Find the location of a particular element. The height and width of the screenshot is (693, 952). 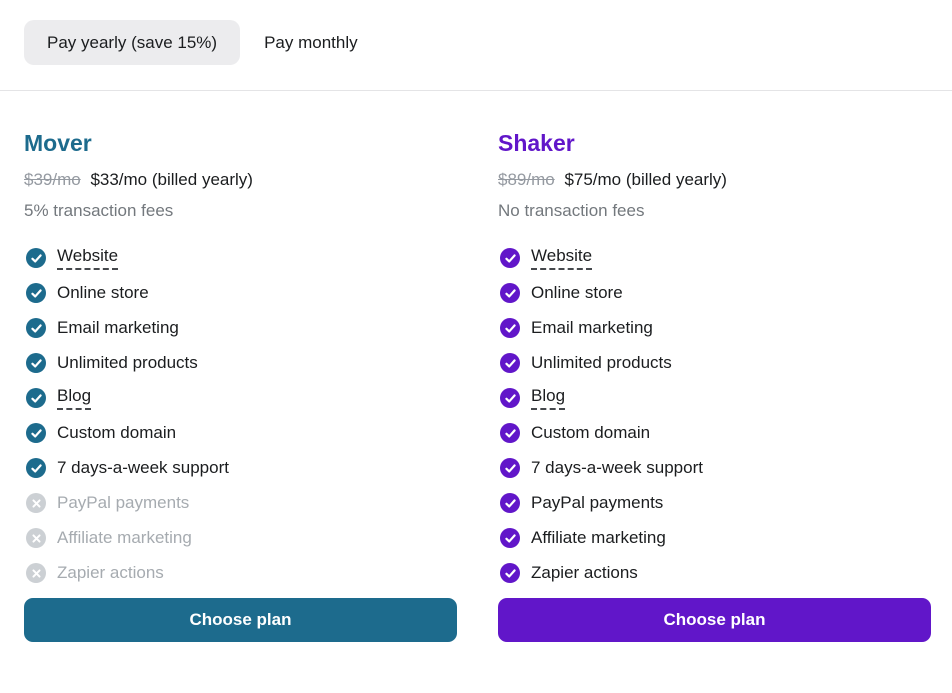

current-price: $75/mo (billed yearly) is located at coordinates (645, 179).